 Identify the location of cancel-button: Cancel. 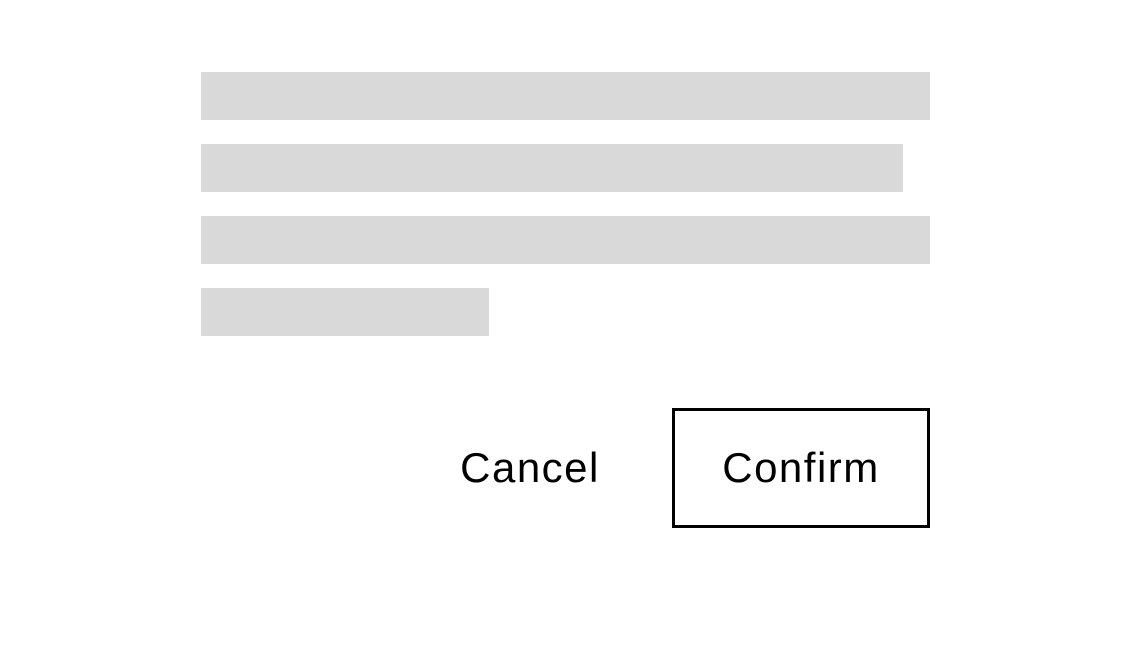
(530, 468).